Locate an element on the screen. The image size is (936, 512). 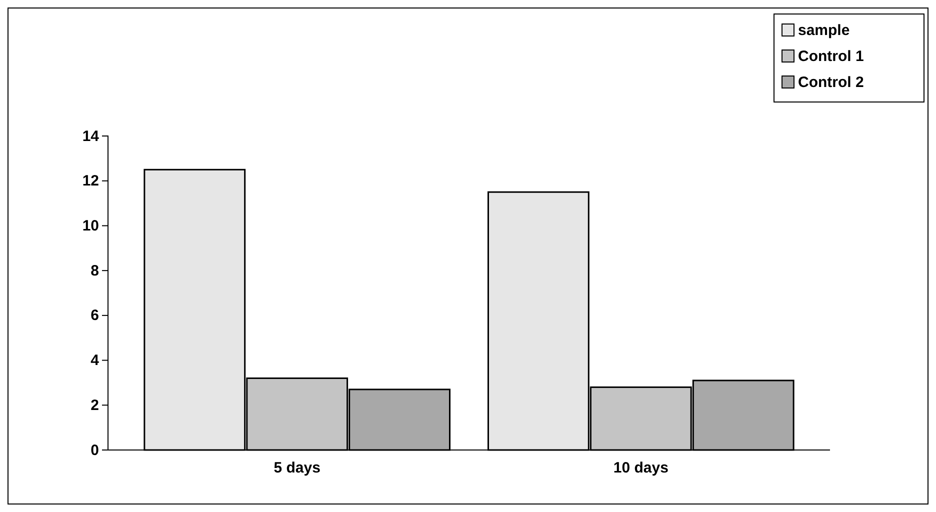
y-tick-label: 14 is located at coordinates (91, 136).